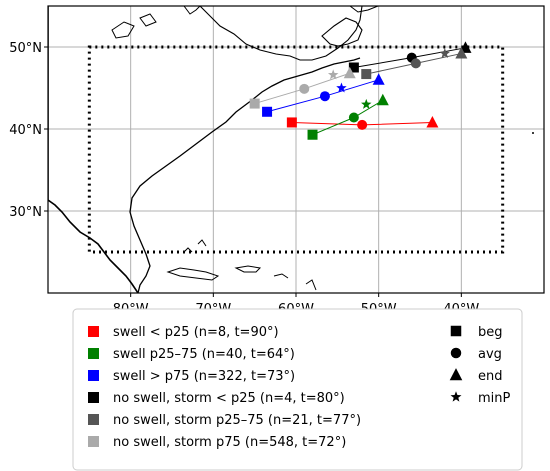 This screenshot has height=471, width=550. What do you see at coordinates (204, 354) in the screenshot?
I see `legend-label: swell p25–75 (n=40, t=64°)` at bounding box center [204, 354].